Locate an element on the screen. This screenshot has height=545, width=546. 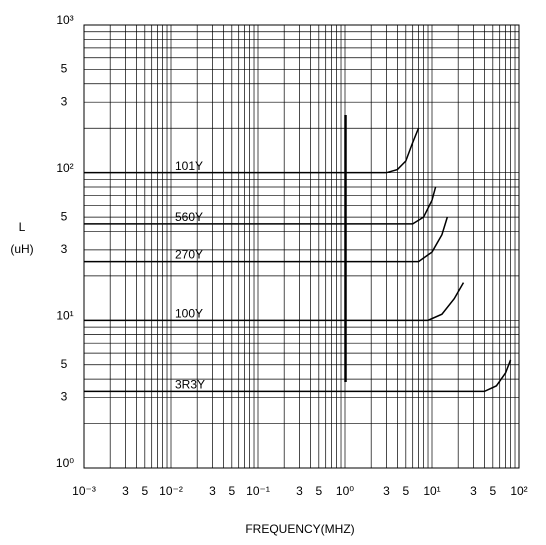
series-label: 3R3Y is located at coordinates (190, 385).